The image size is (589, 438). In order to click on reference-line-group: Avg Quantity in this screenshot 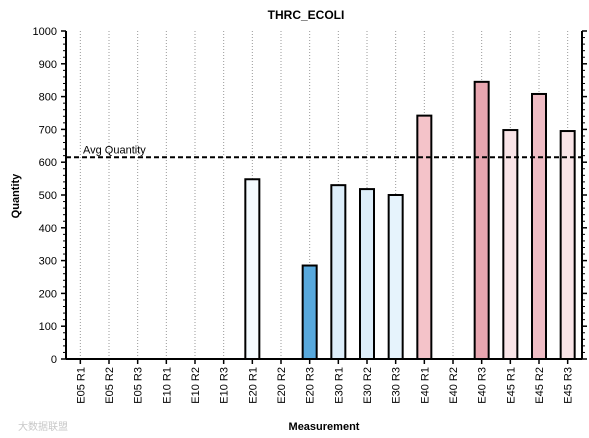, I will do `click(324, 151)`.